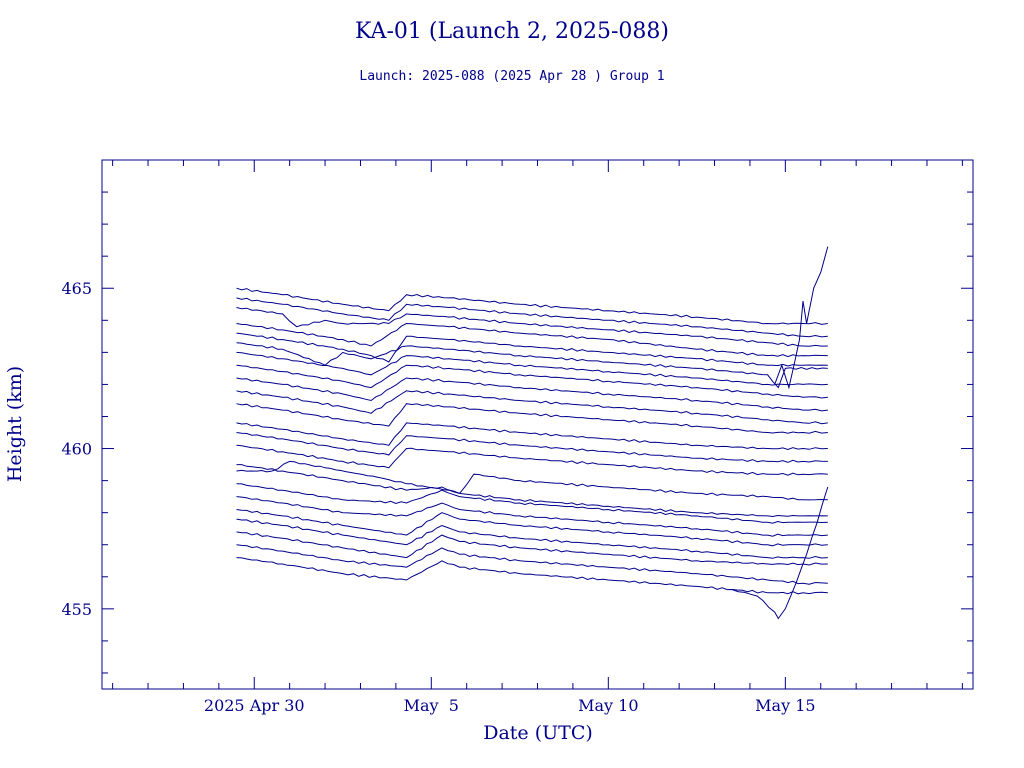 The image size is (1024, 768). What do you see at coordinates (254, 705) in the screenshot?
I see `x-tick-label: 2025 Apr 30` at bounding box center [254, 705].